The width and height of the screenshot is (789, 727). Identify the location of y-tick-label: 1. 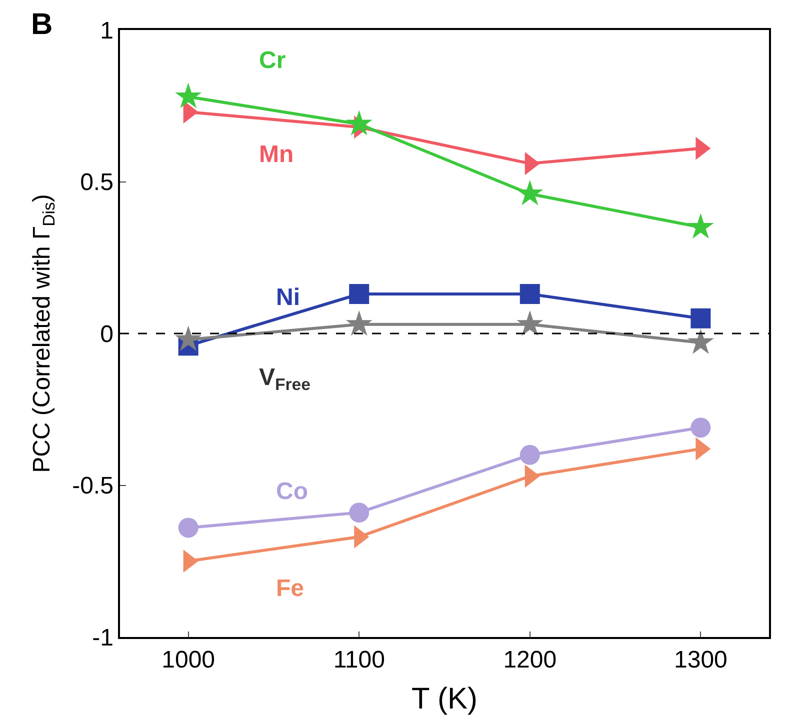
(107, 30).